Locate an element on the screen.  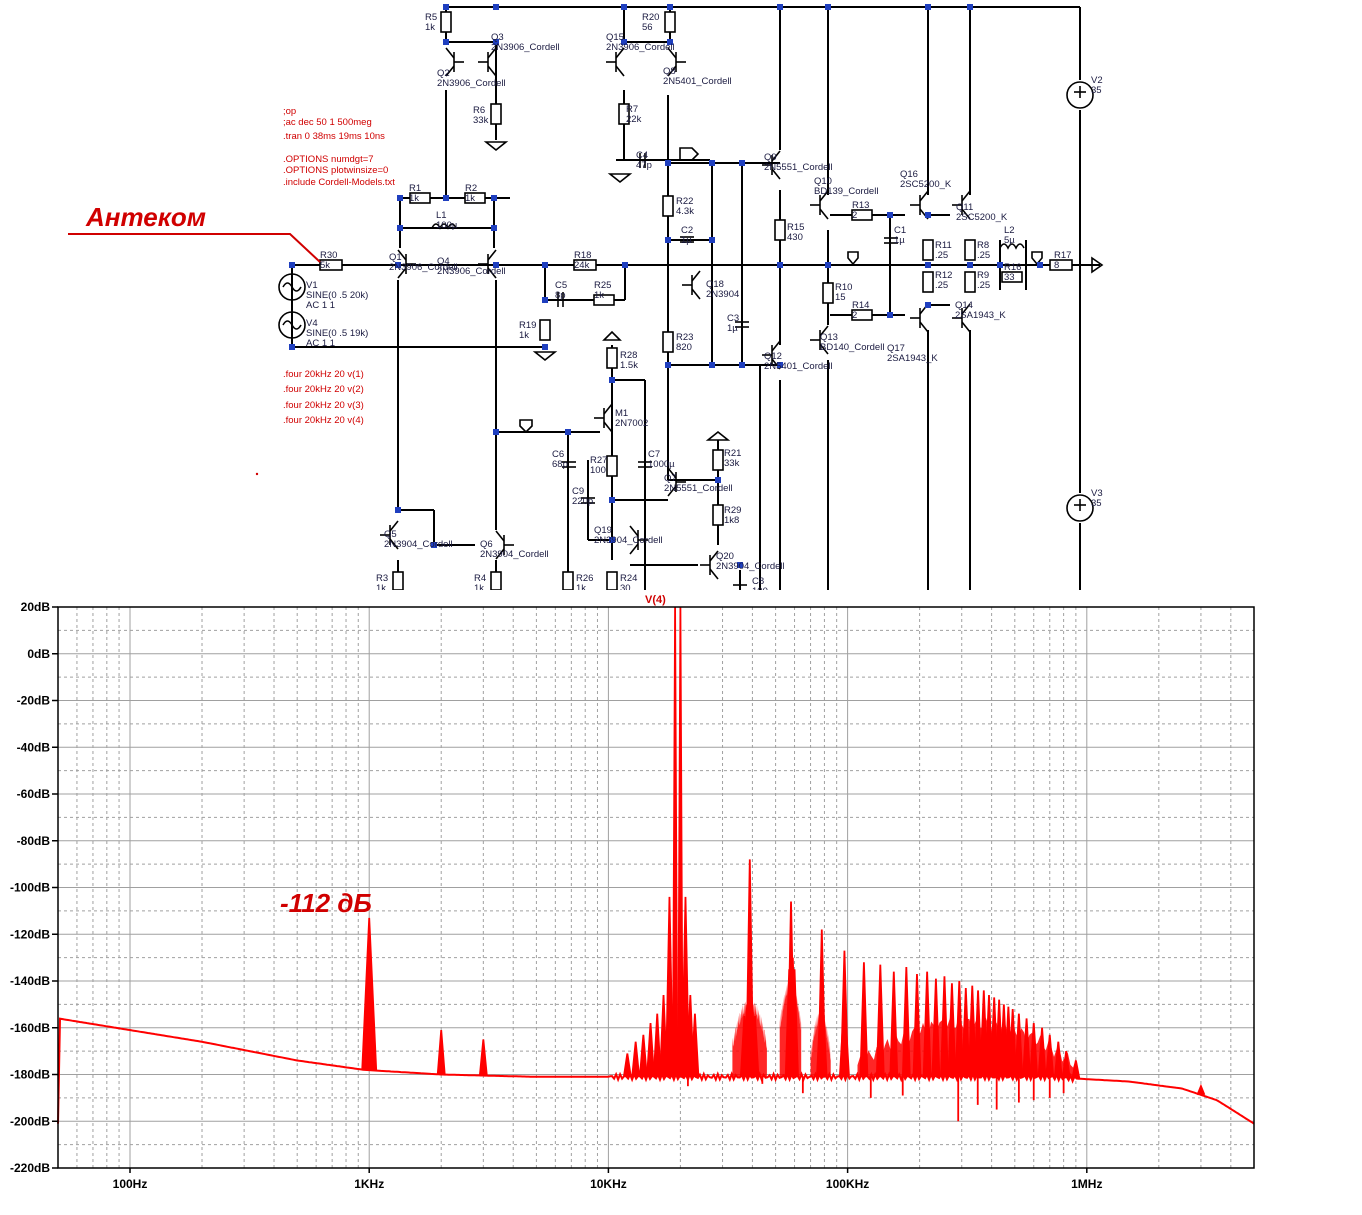
trace-label: V(4) is located at coordinates (655, 600).